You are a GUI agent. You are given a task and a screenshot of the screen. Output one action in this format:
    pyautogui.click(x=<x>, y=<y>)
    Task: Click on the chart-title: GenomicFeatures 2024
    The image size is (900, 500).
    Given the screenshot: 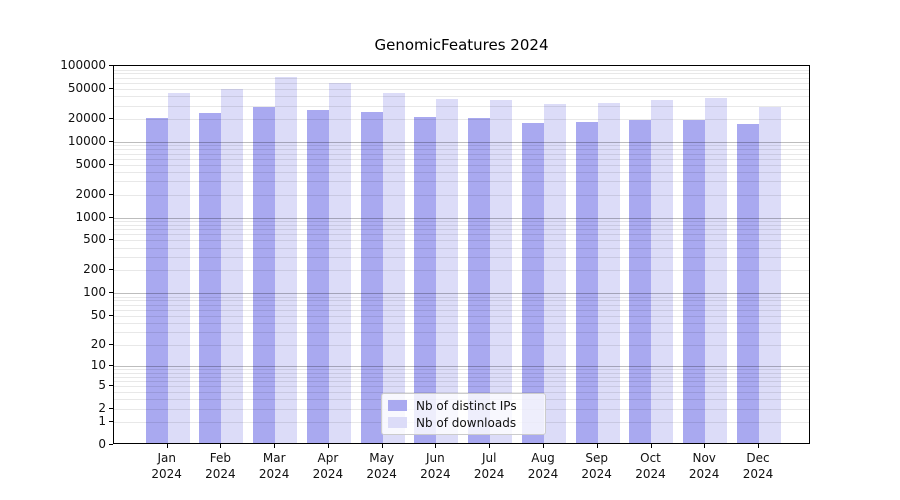 What is the action you would take?
    pyautogui.click(x=461, y=45)
    